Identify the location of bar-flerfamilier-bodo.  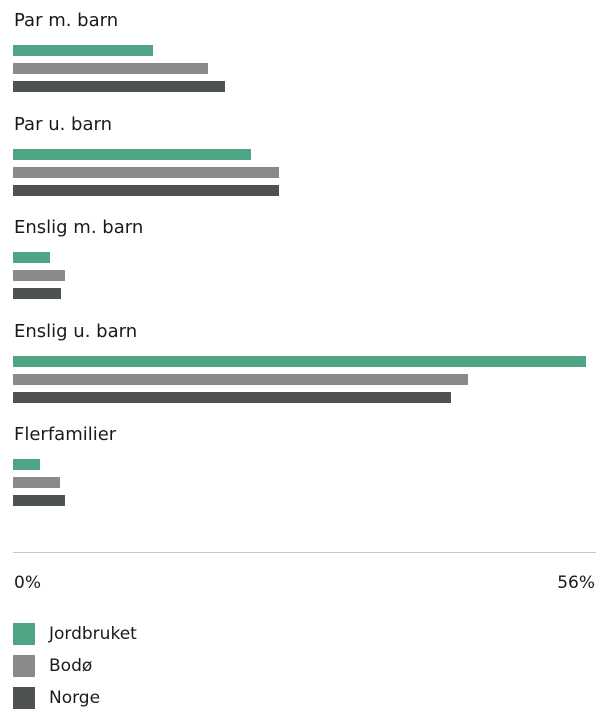
(37, 482).